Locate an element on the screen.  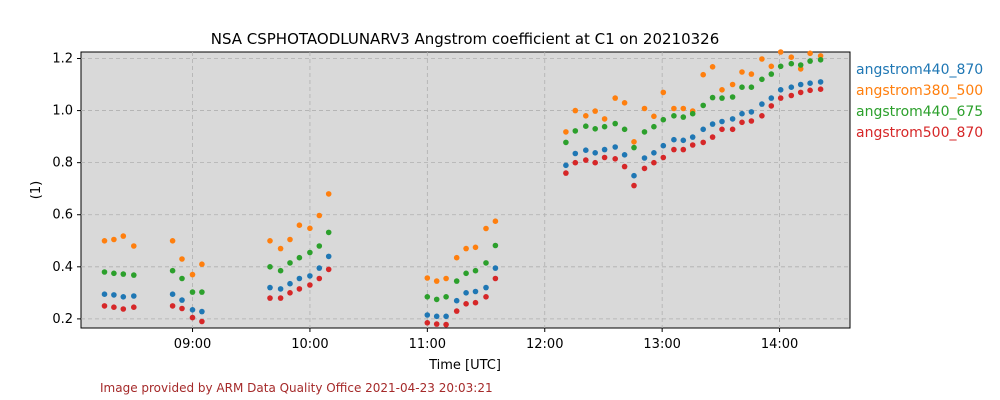
x-tick-label: 11:00 is located at coordinates (427, 344).